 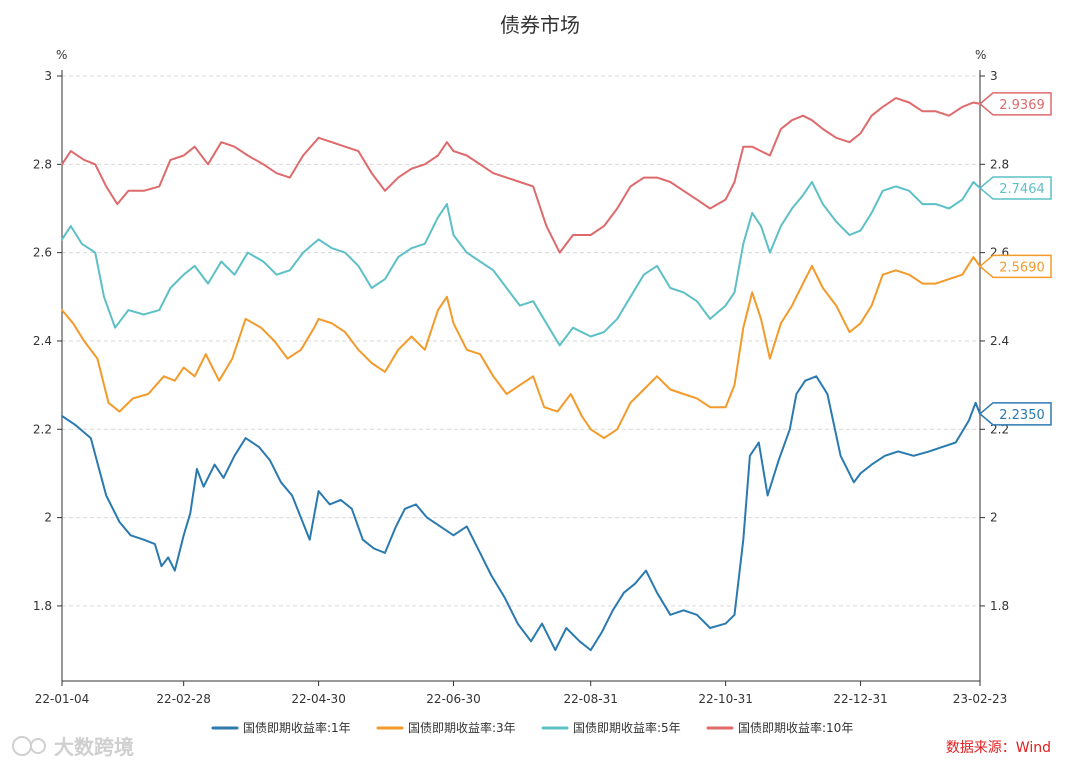 What do you see at coordinates (1022, 189) in the screenshot?
I see `end-label-value-3: 2.7464` at bounding box center [1022, 189].